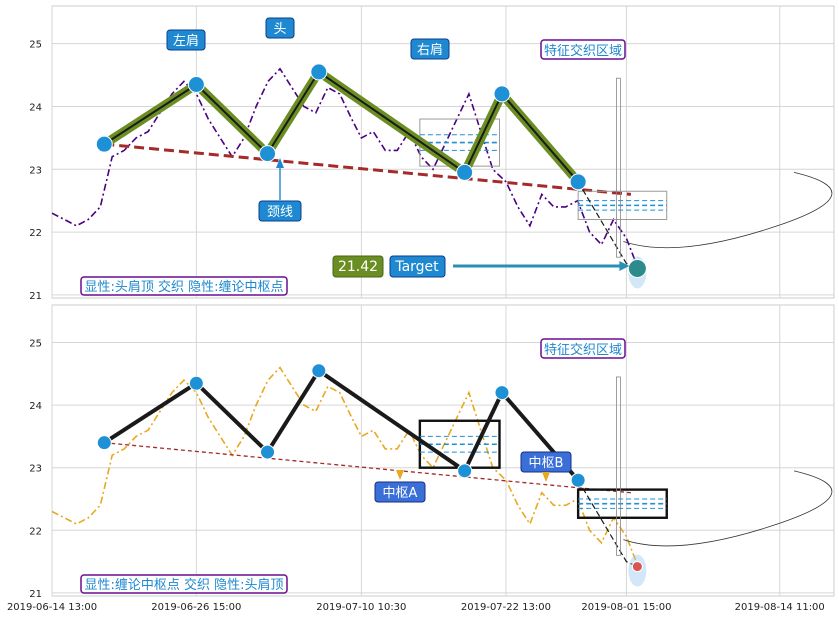 The image size is (839, 617). I want to click on bottom-pivot-label-box, so click(400, 492).